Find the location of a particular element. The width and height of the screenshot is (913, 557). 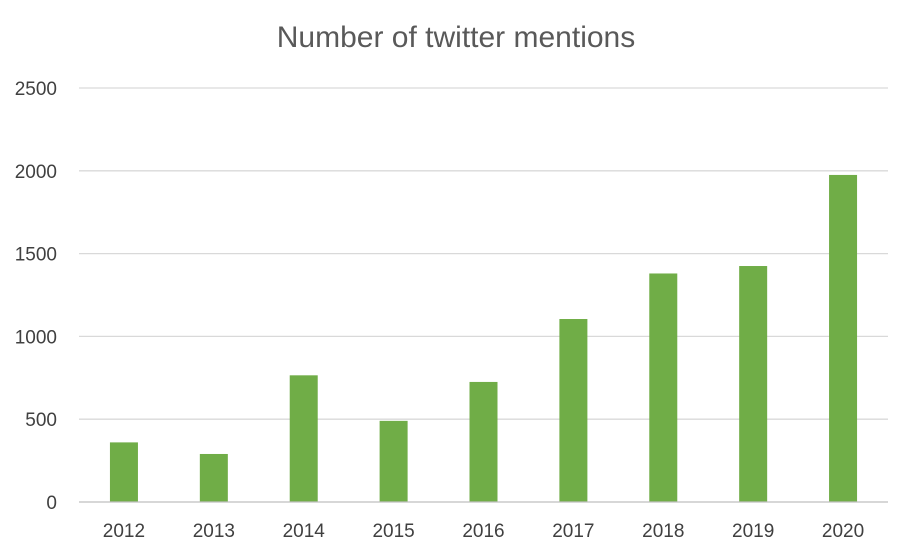

y-tick-label: 1500 is located at coordinates (36, 255).